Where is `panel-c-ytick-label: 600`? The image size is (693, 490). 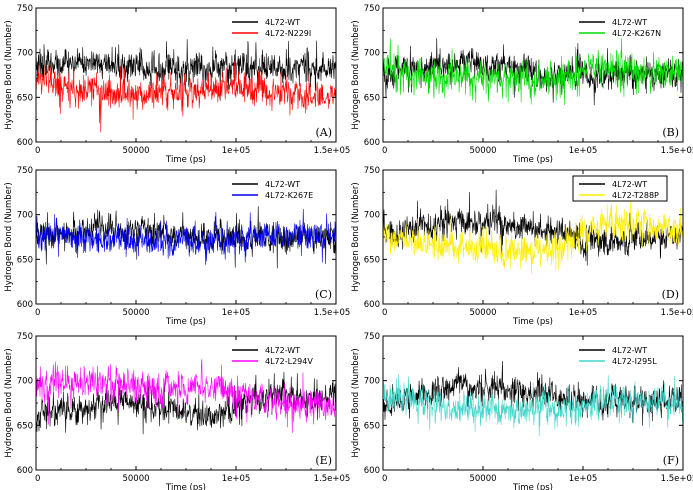
panel-c-ytick-label: 600 is located at coordinates (25, 305).